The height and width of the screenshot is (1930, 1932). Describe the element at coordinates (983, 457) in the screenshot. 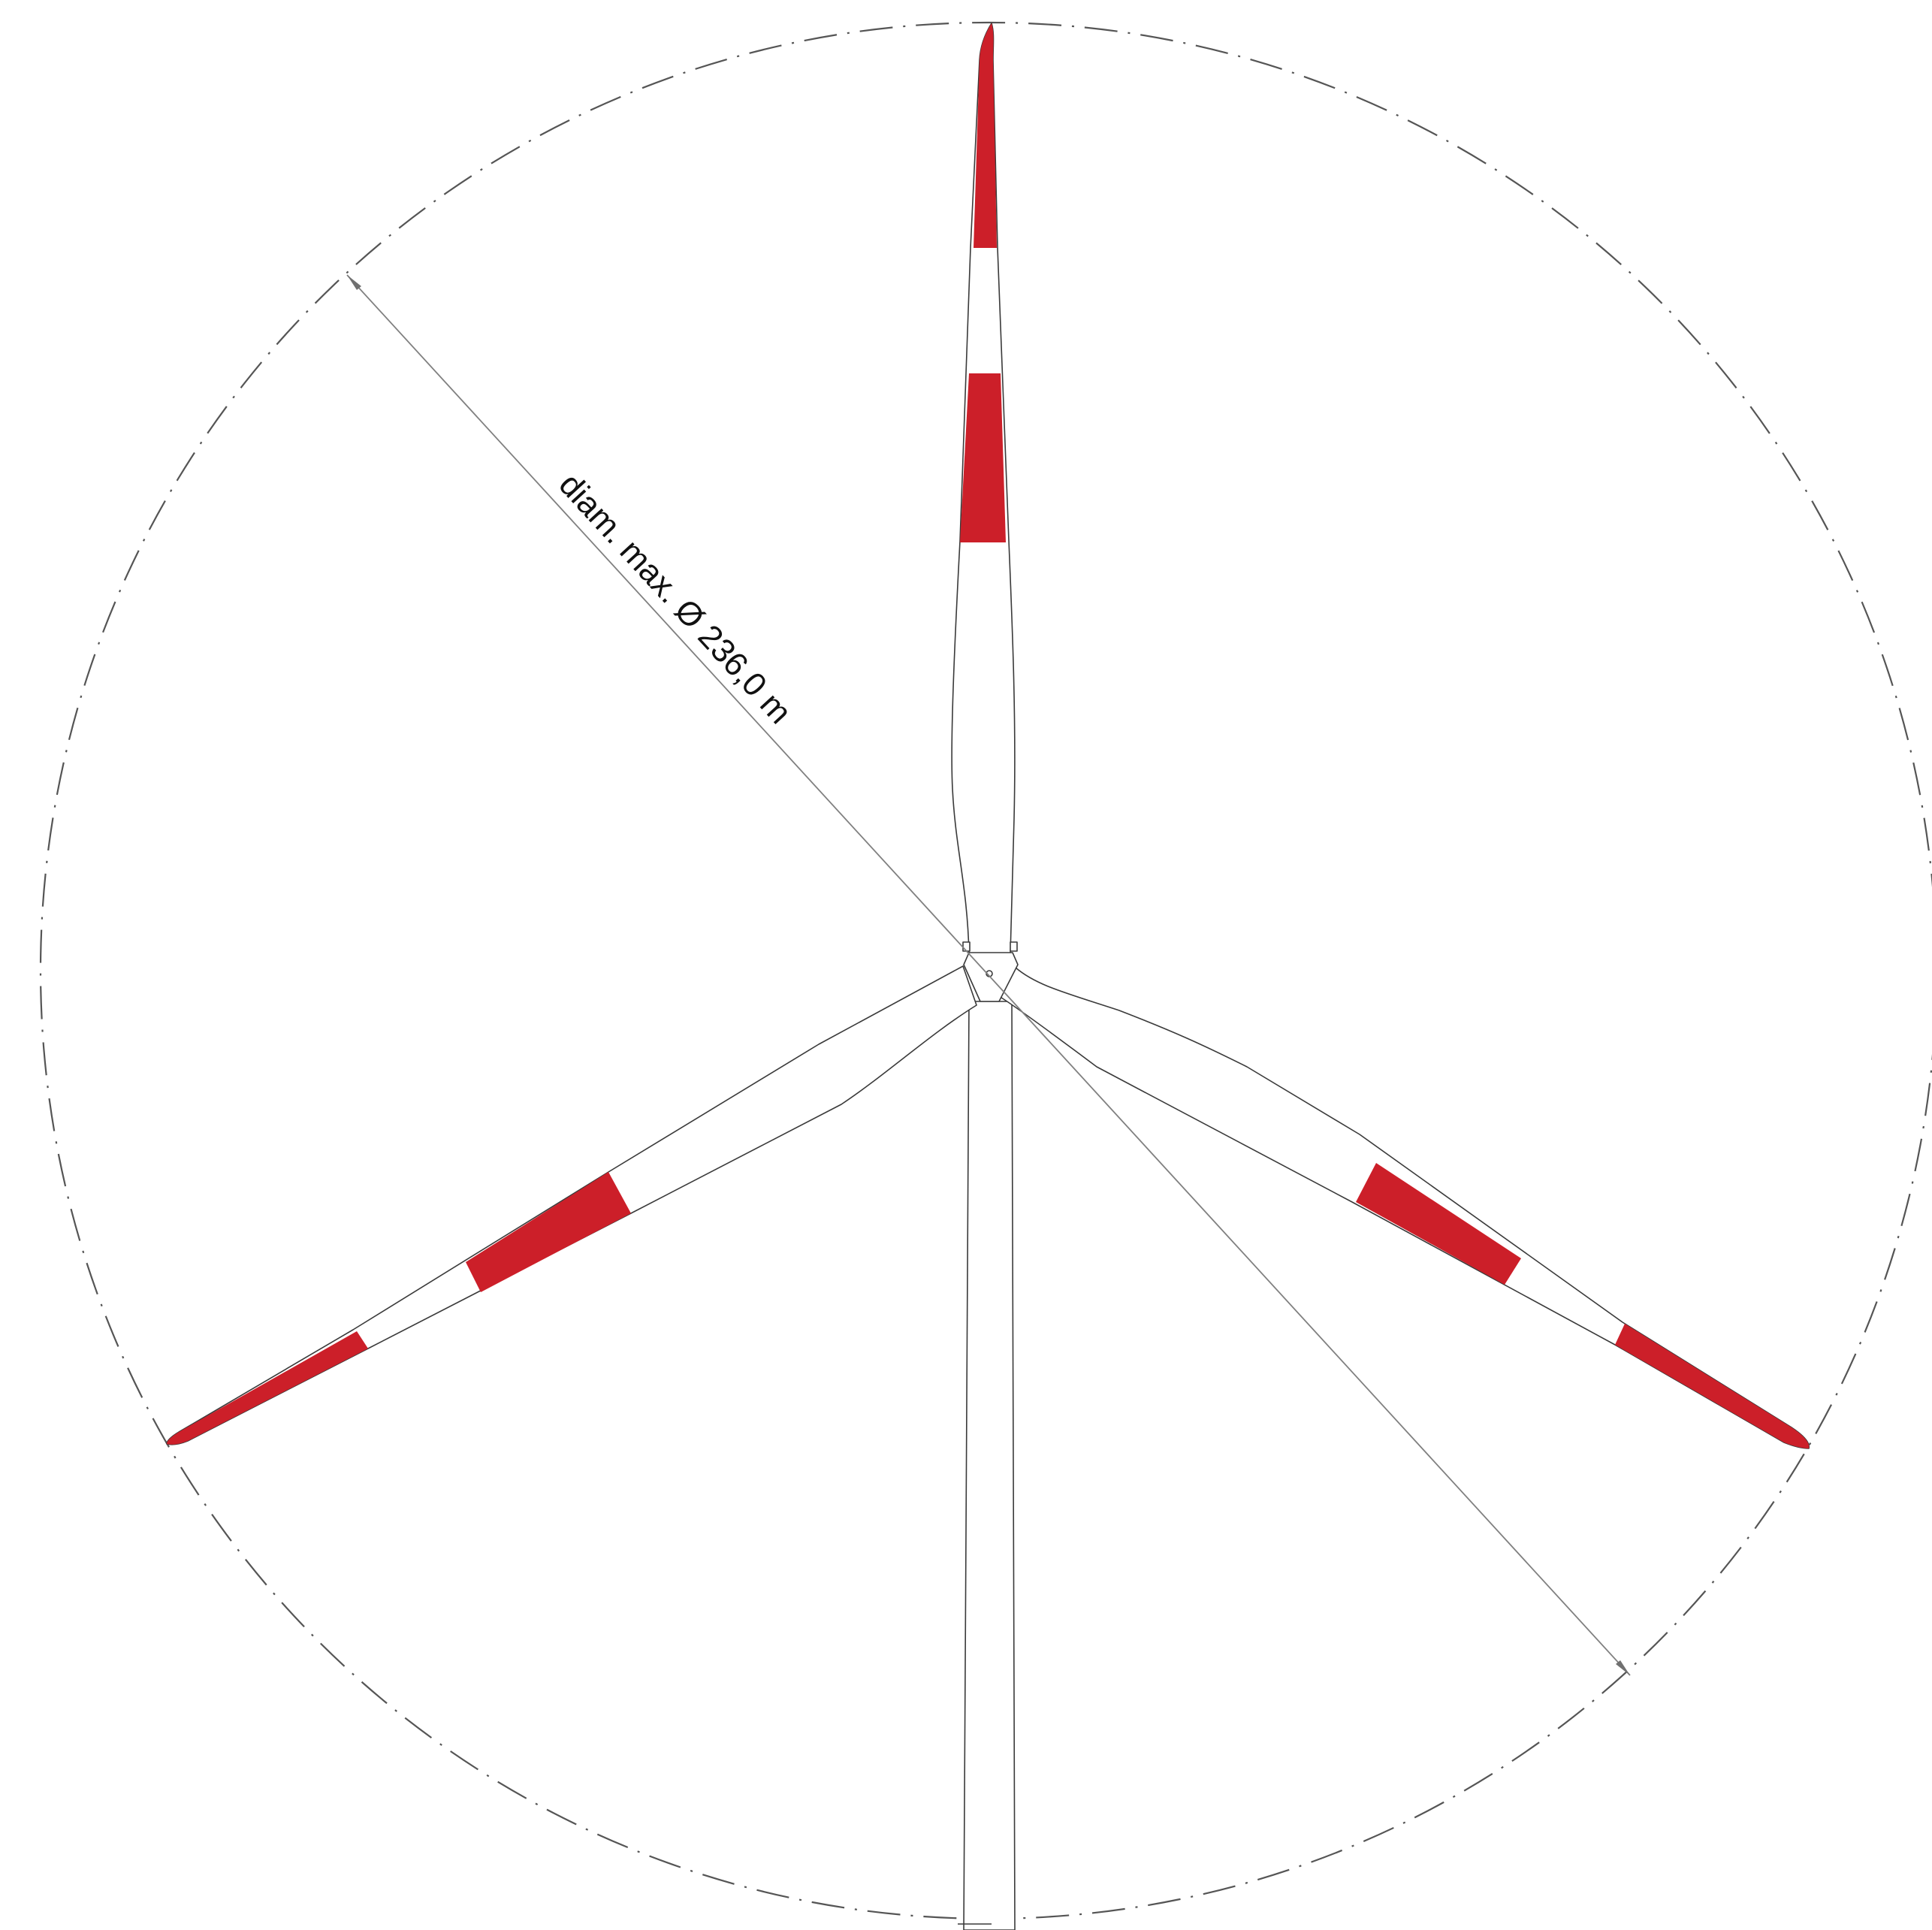

I see `blade-top-mid-band` at that location.